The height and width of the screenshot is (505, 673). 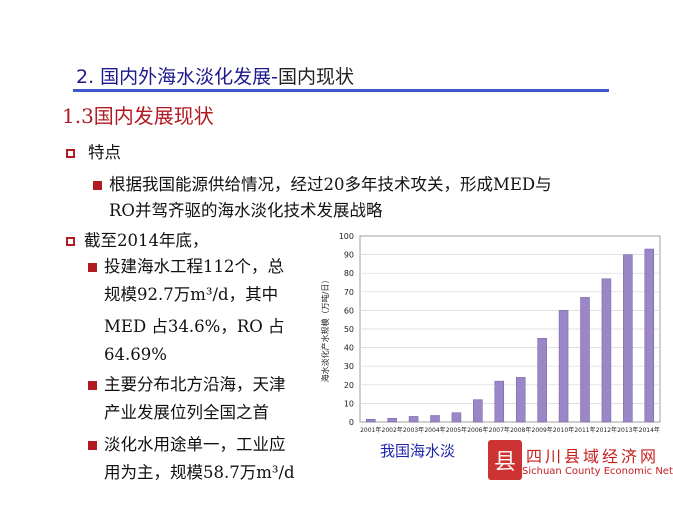 I want to click on status-item3-line2: 用为主，规模58.7万m³/d, so click(x=199, y=472).